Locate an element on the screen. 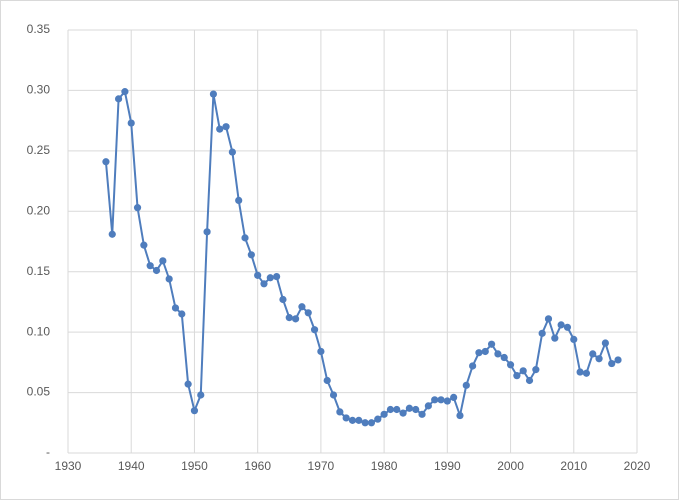  x-tick-label: 1930 is located at coordinates (68, 466).